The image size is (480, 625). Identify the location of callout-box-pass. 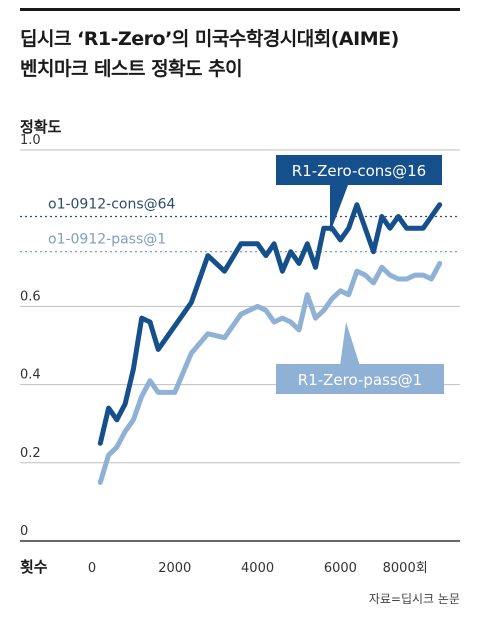
(360, 379).